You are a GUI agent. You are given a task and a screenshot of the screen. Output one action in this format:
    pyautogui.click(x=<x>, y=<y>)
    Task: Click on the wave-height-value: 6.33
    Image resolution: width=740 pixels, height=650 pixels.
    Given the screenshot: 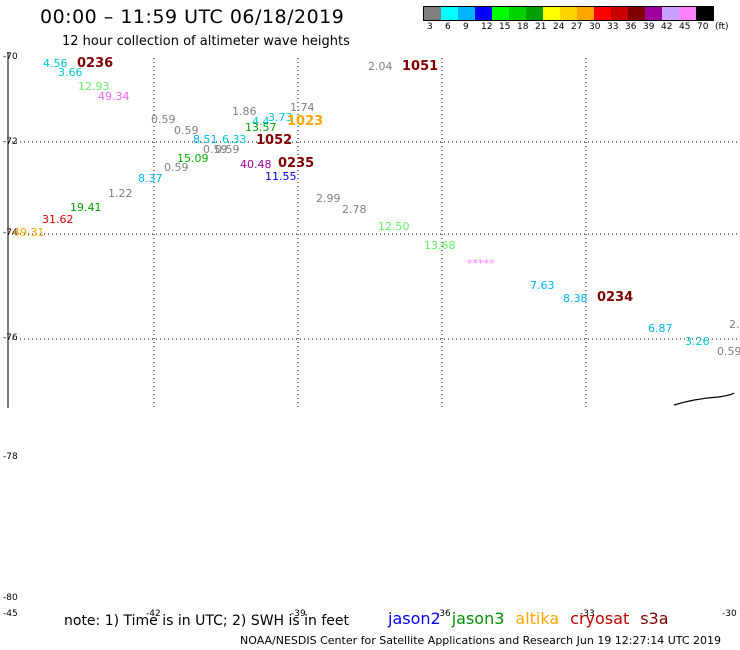 What is the action you would take?
    pyautogui.click(x=234, y=139)
    